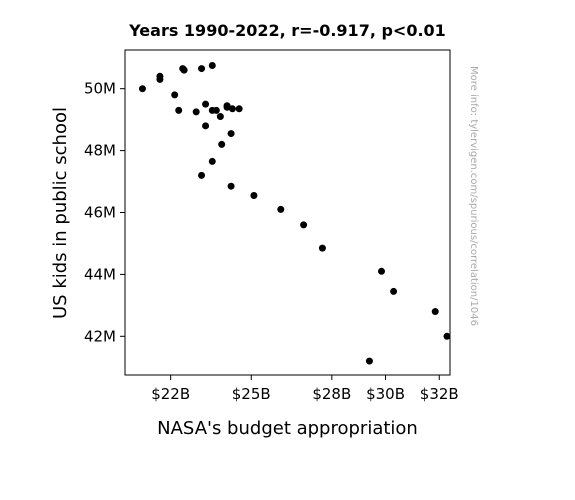 Image resolution: width=575 pixels, height=500 pixels. What do you see at coordinates (251, 394) in the screenshot?
I see `x-tick-label: $25B` at bounding box center [251, 394].